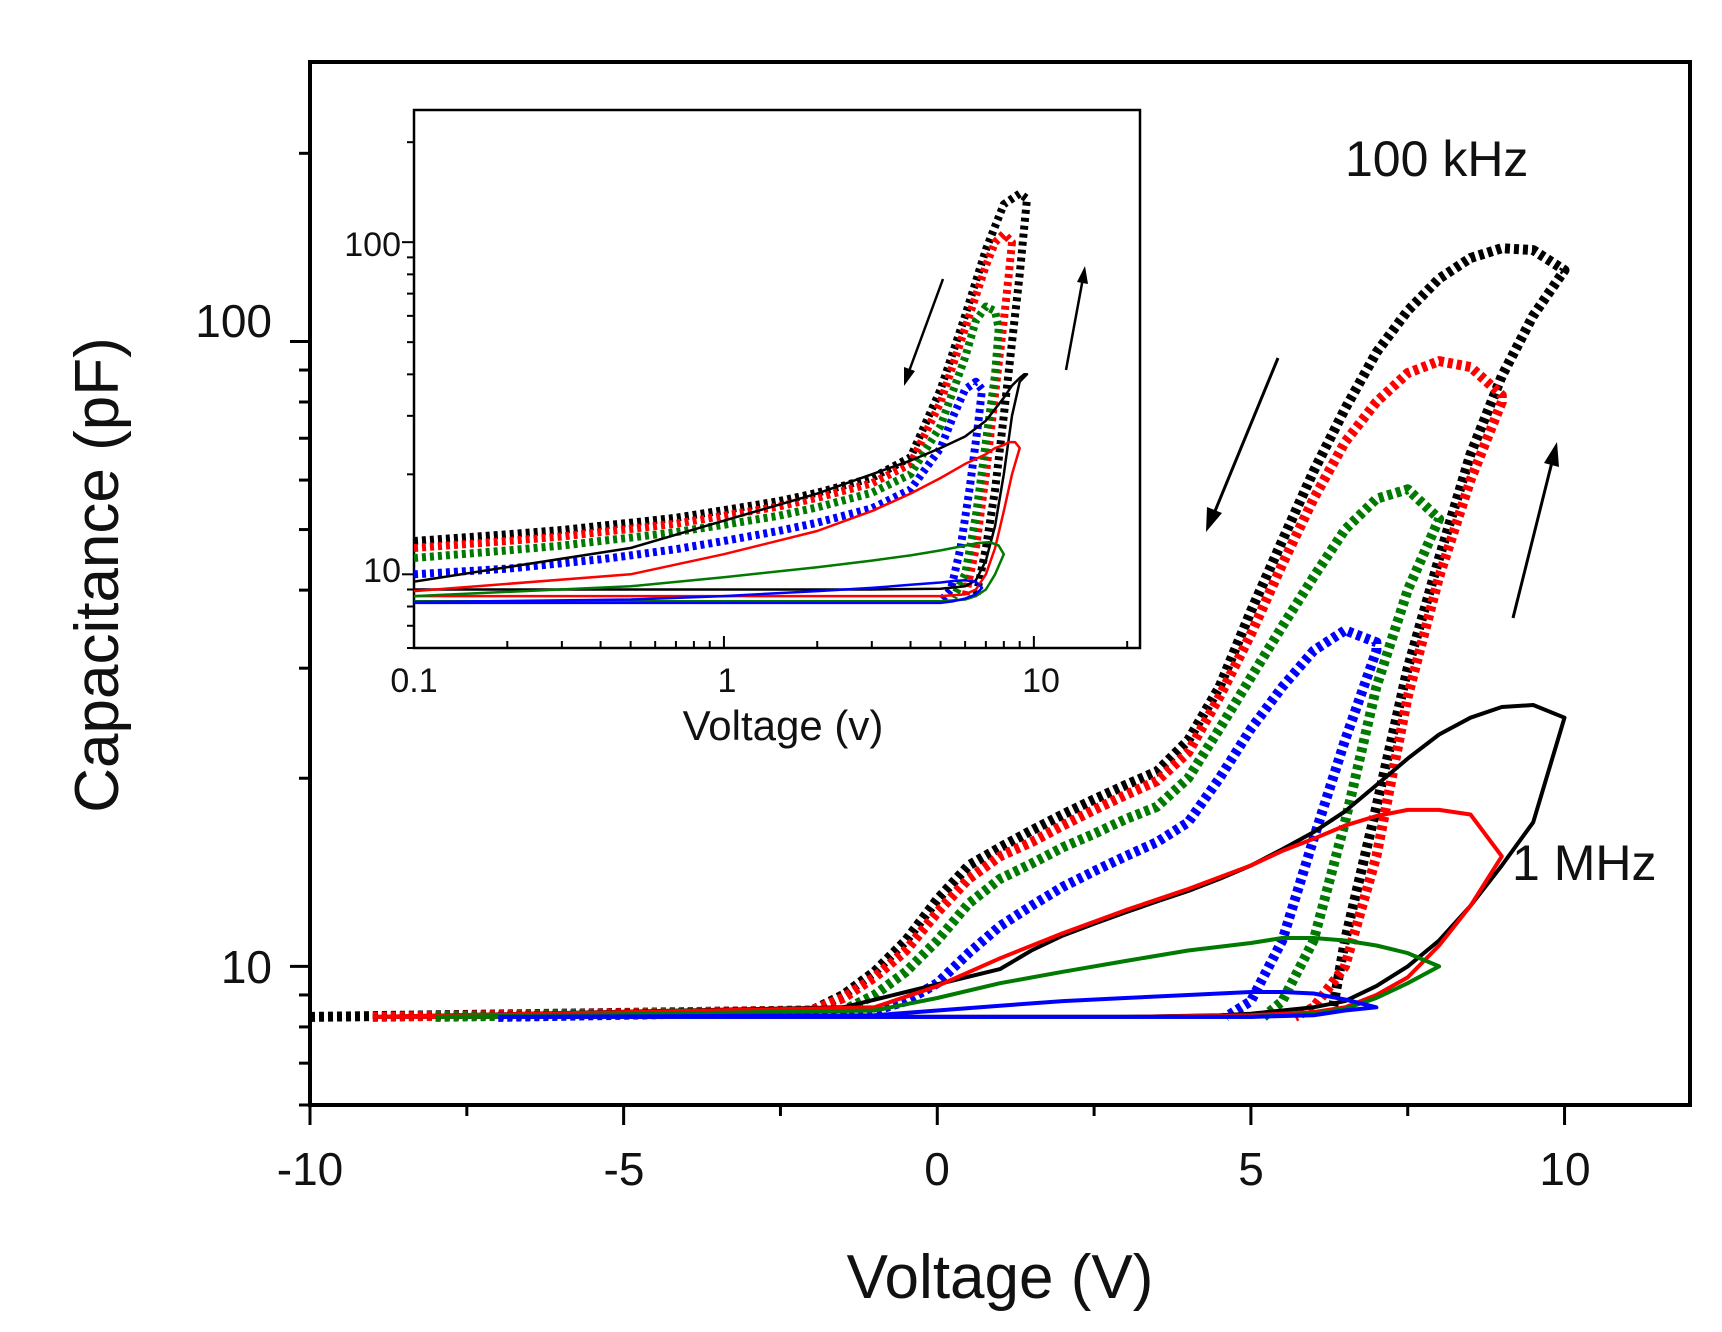  Describe the element at coordinates (1382, 488) in the screenshot. I see `main-sweep-arrows` at that location.